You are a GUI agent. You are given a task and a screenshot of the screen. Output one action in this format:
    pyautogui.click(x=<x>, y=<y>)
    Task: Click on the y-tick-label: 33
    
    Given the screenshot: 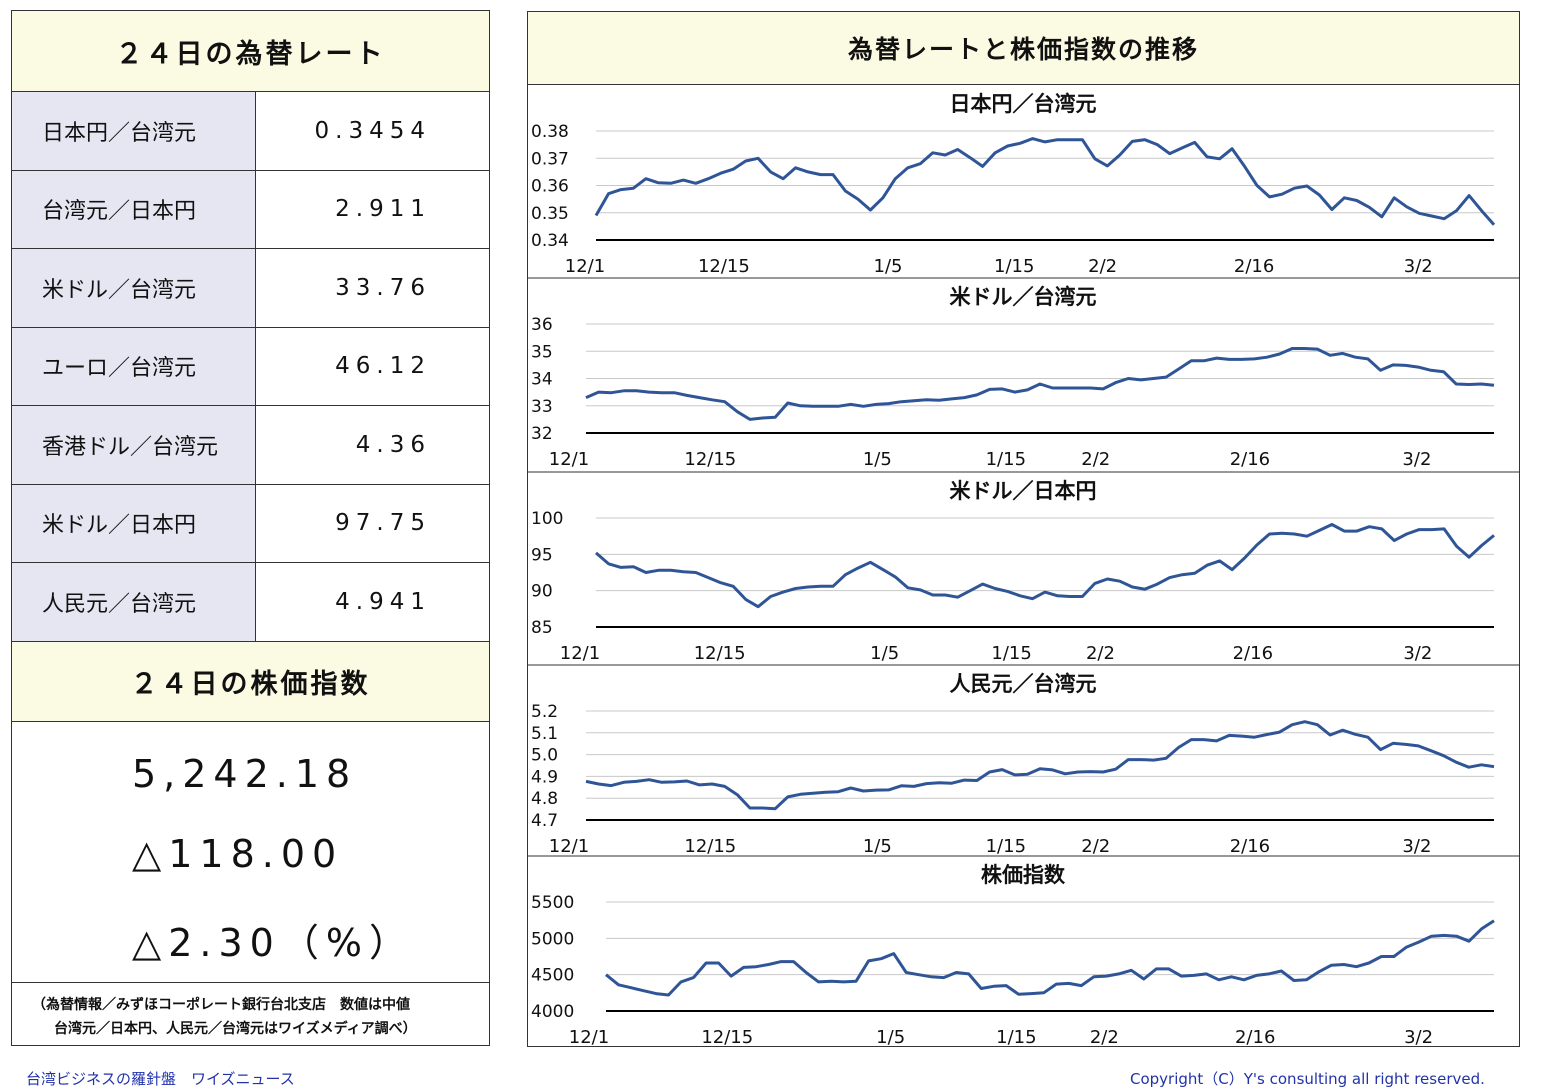 What is the action you would take?
    pyautogui.click(x=542, y=407)
    